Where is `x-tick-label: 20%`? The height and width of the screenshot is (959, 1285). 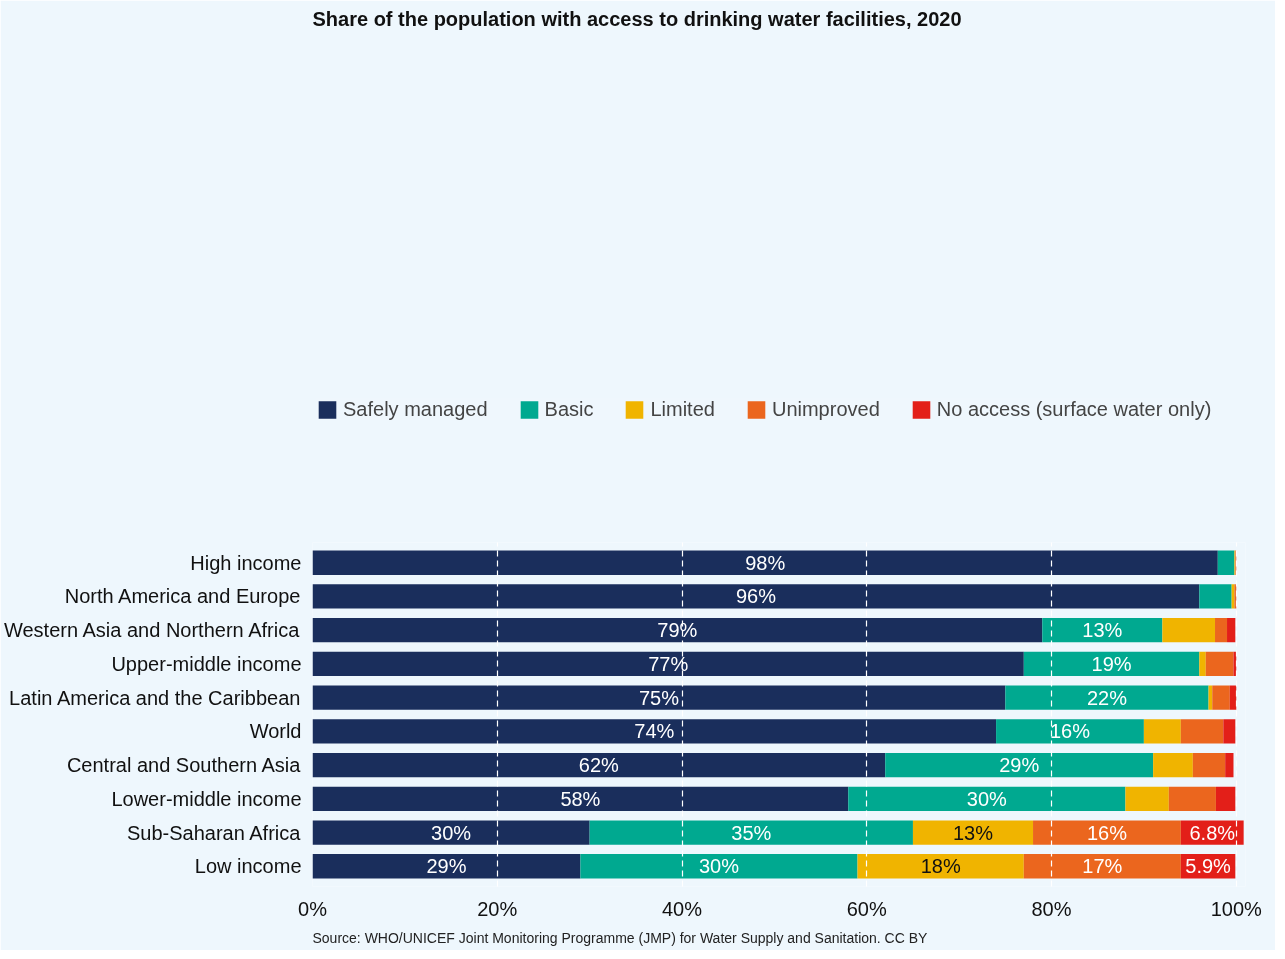
x-tick-label: 20% is located at coordinates (497, 908).